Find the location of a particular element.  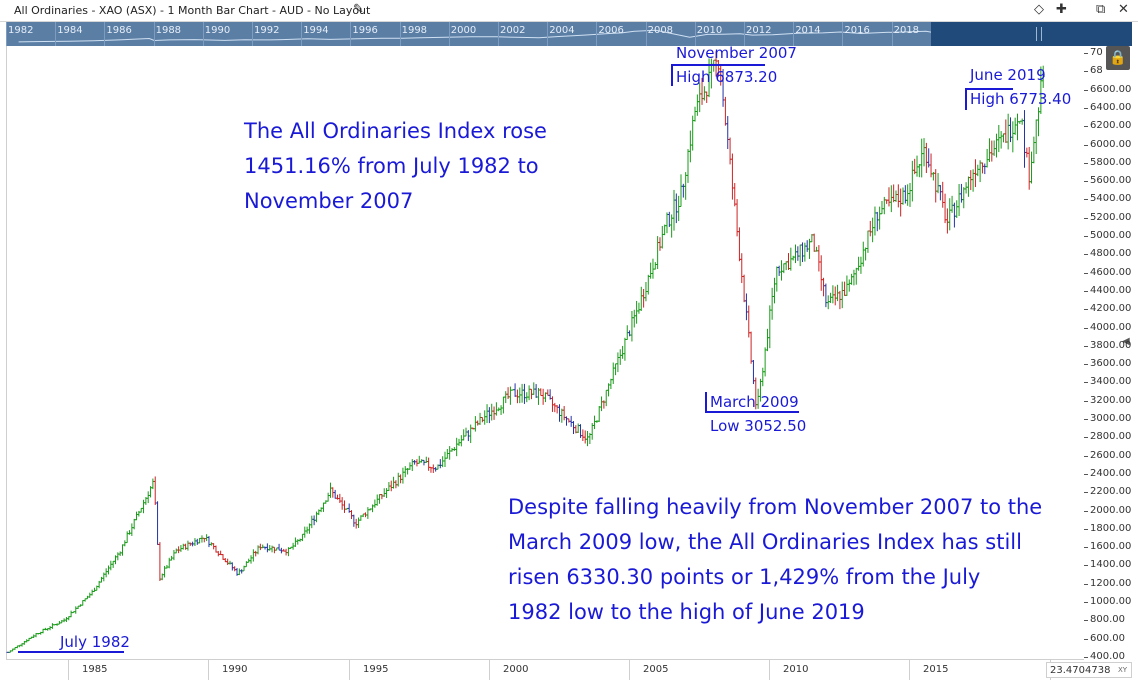

navigator-year-label: 1990 is located at coordinates (217, 30).